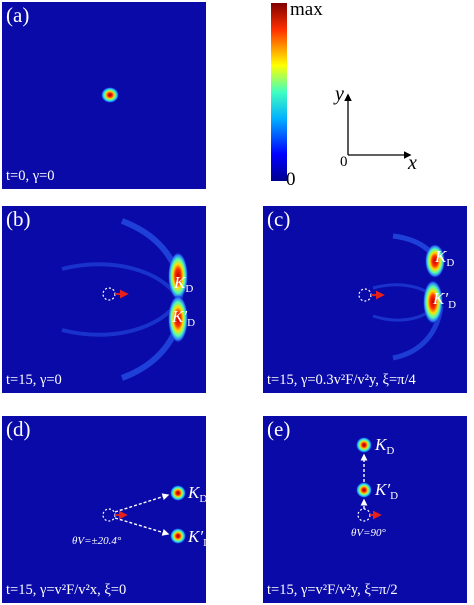  Describe the element at coordinates (142, 503) in the screenshot. I see `path-arrow-kd` at that location.